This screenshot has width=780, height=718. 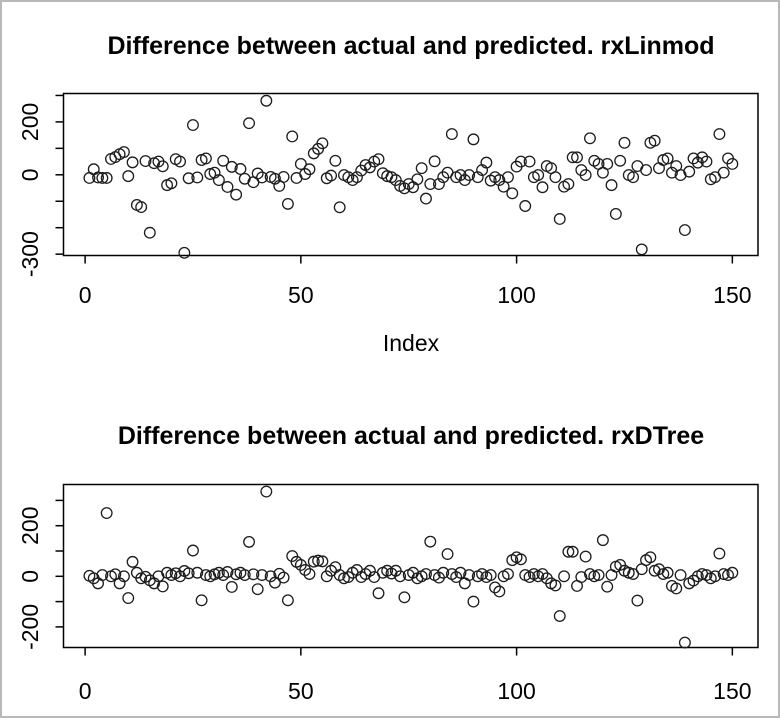 I want to click on y-tick-label: 200, so click(x=30, y=526).